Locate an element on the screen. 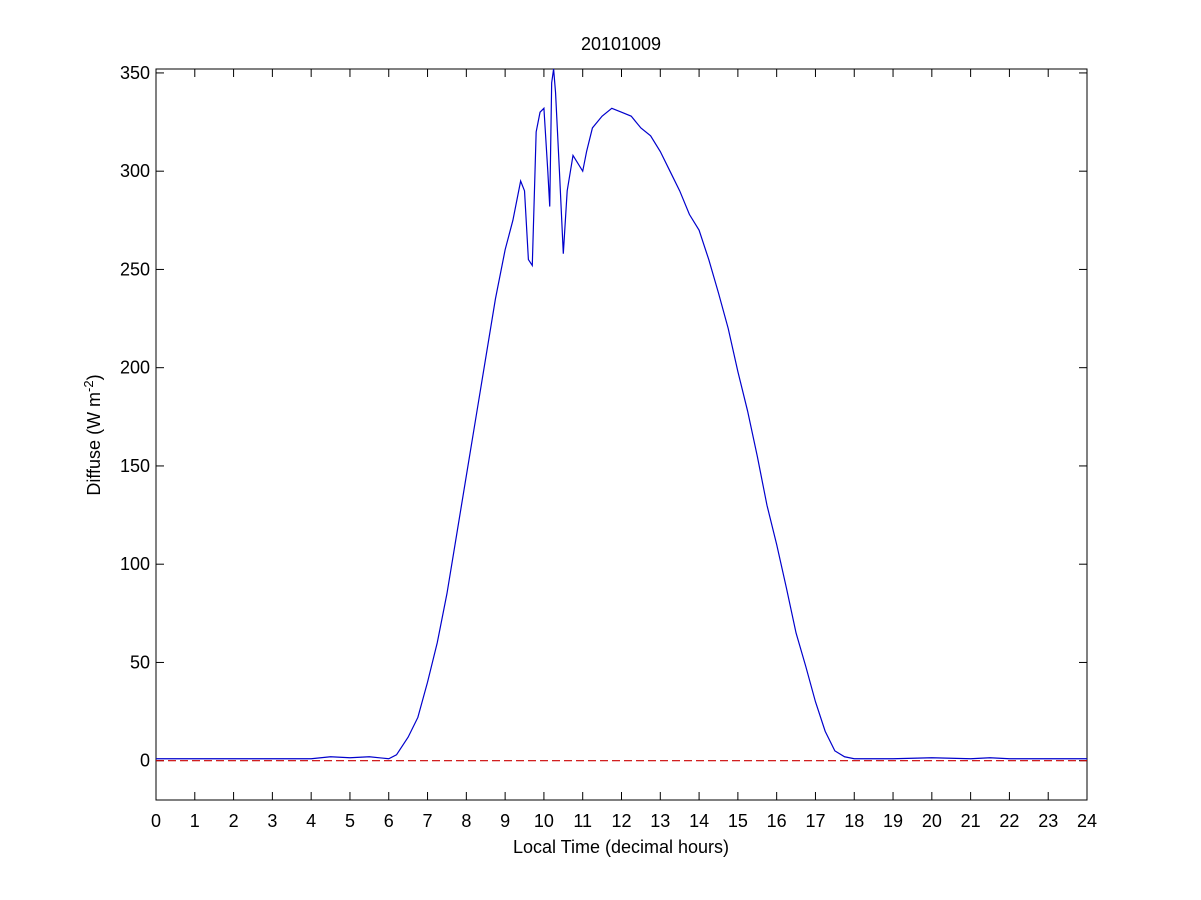  y-label-superscript: -2 is located at coordinates (88, 386).